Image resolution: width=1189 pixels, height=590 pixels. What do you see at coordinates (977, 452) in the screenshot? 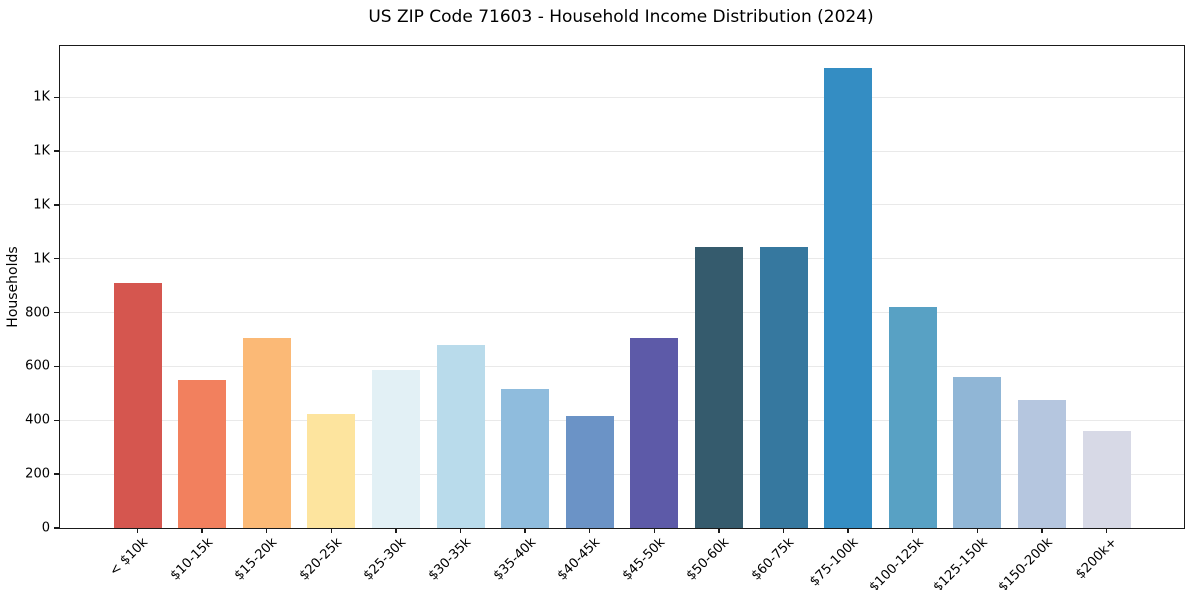
I see `bar-125-150k` at bounding box center [977, 452].